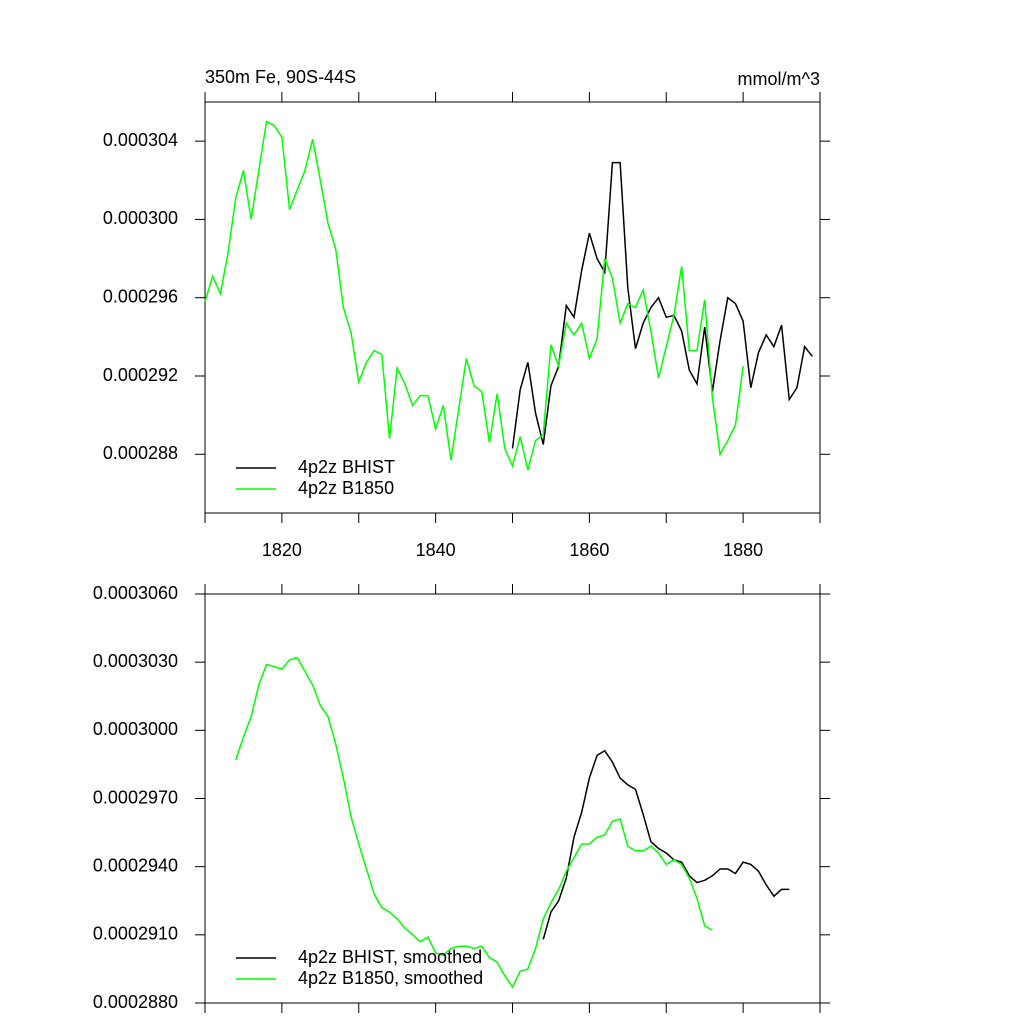 The height and width of the screenshot is (1024, 1024). What do you see at coordinates (135, 1002) in the screenshot?
I see `y-tick-label: 0.0002880` at bounding box center [135, 1002].